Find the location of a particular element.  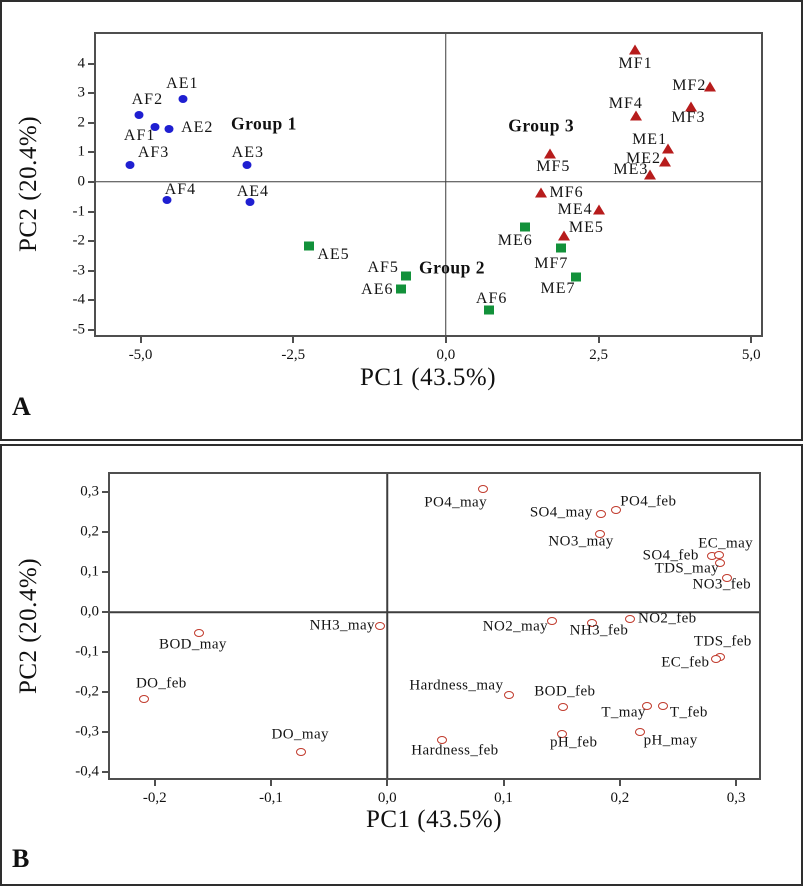

x-tick-label: 0,3 is located at coordinates (736, 798).